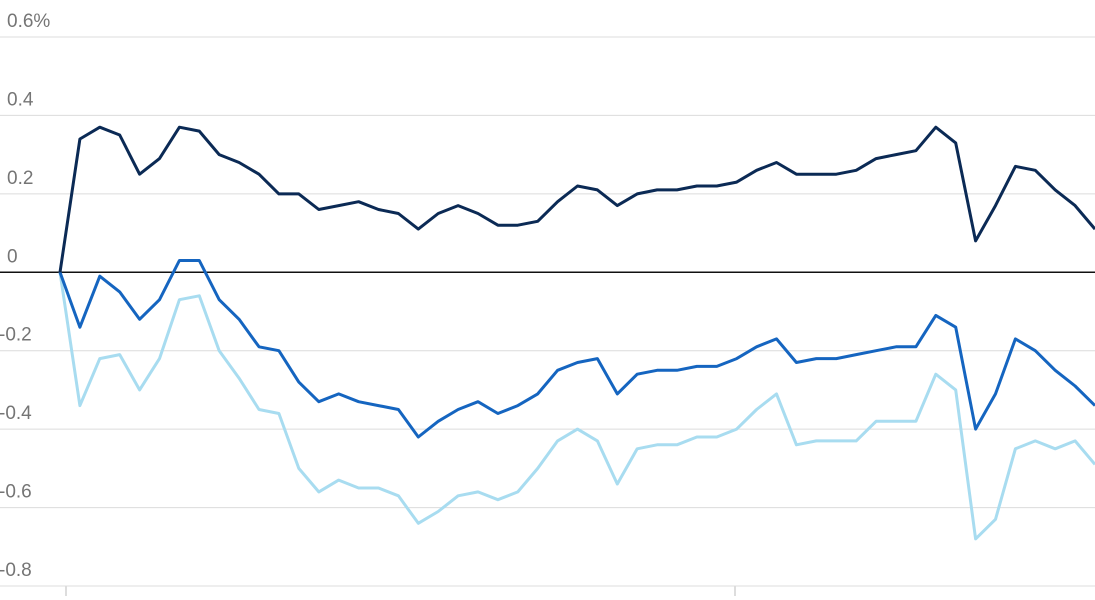 The width and height of the screenshot is (1095, 600). What do you see at coordinates (16, 492) in the screenshot?
I see `y-tick-label: -0.6` at bounding box center [16, 492].